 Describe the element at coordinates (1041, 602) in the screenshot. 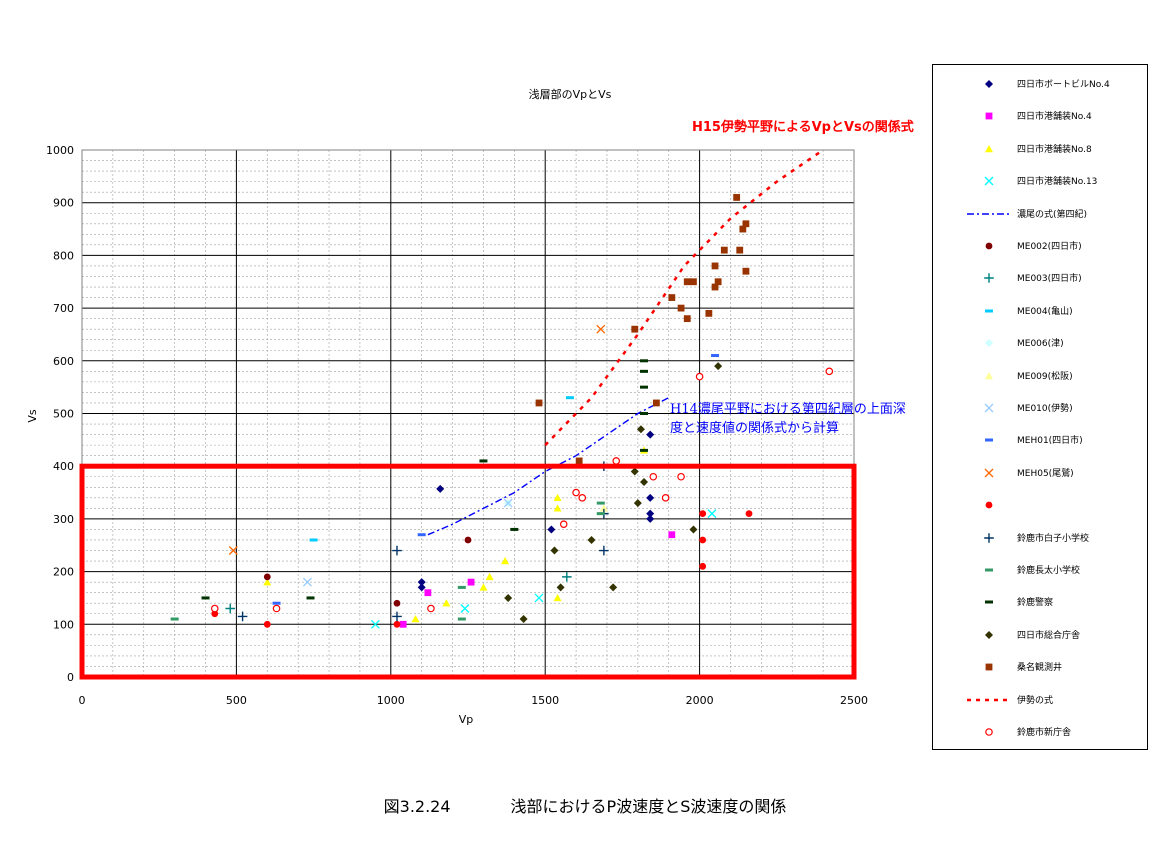

I see `legend-item: 鈴鹿警察` at that location.